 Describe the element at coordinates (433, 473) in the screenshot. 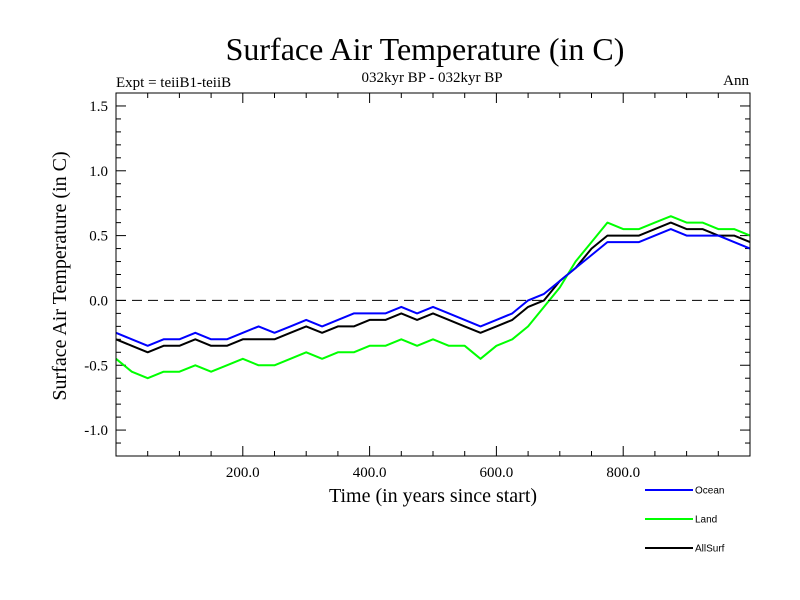

I see `x-tick-labels: 200.0 400.0 600.0 800.0` at that location.